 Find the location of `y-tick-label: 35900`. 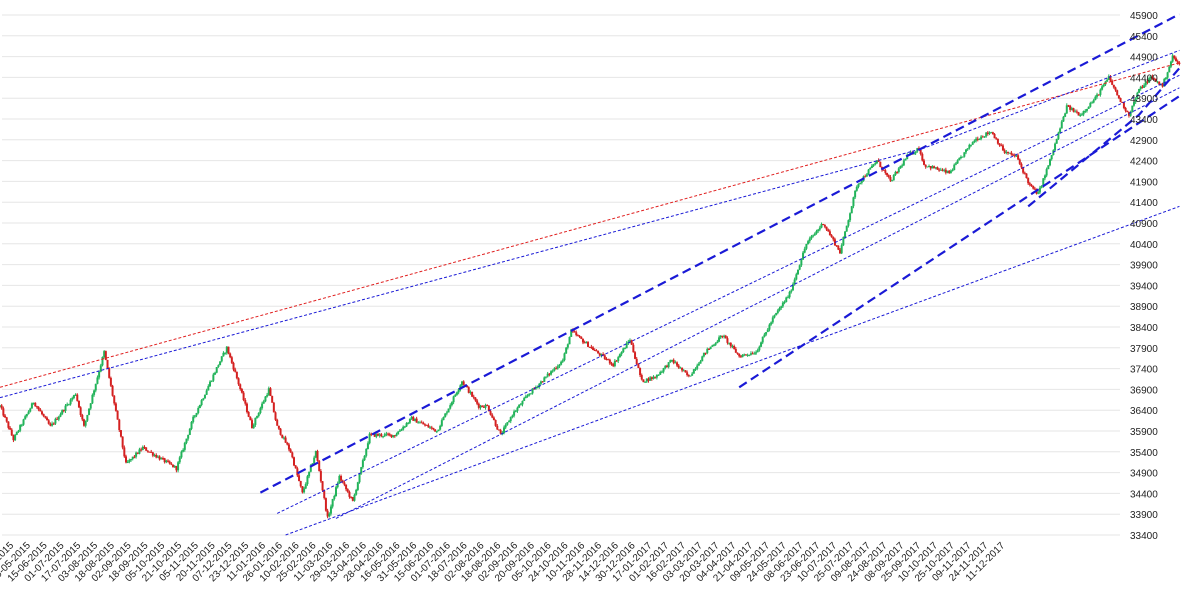

y-tick-label: 35900 is located at coordinates (1144, 432).